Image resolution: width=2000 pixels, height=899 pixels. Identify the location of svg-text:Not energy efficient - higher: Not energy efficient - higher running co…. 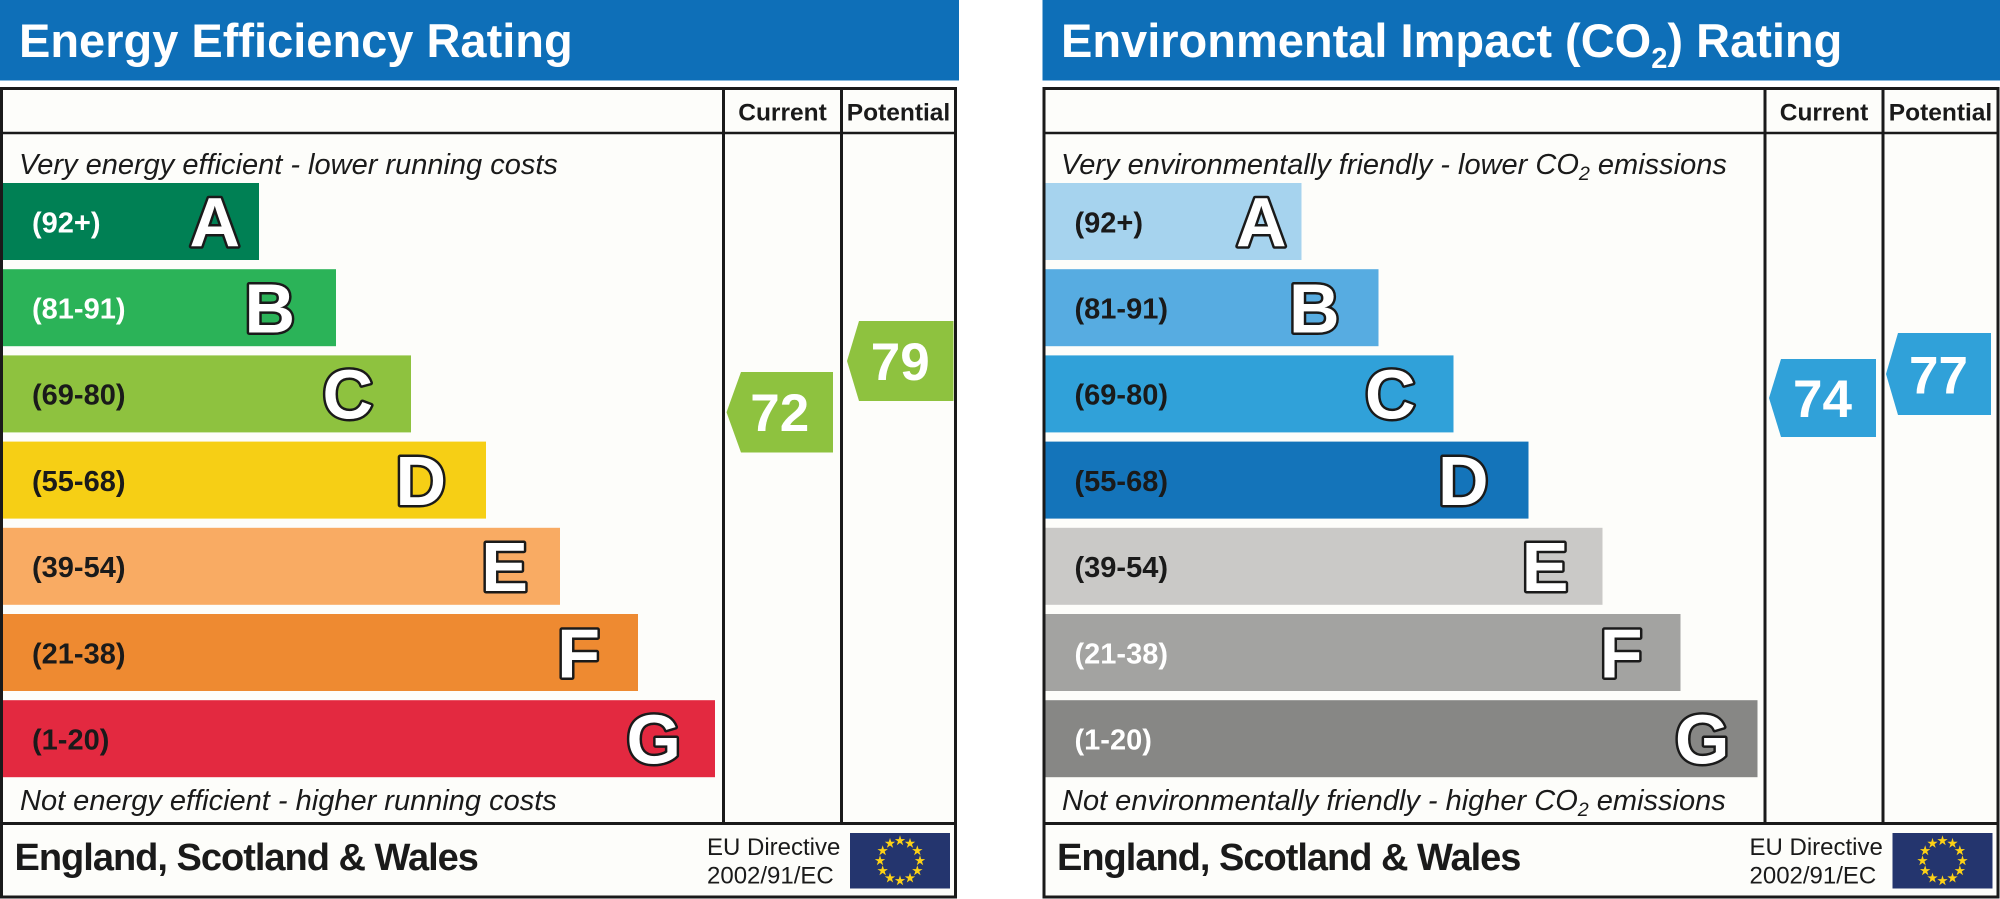
(288, 801).